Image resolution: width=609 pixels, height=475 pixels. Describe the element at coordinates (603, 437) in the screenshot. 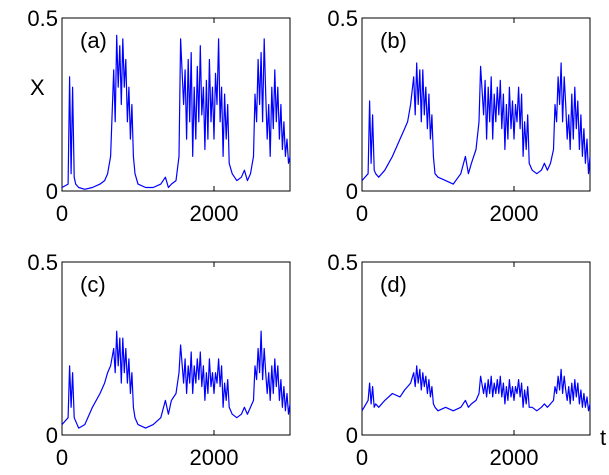

I see `x-axis-label: t` at that location.